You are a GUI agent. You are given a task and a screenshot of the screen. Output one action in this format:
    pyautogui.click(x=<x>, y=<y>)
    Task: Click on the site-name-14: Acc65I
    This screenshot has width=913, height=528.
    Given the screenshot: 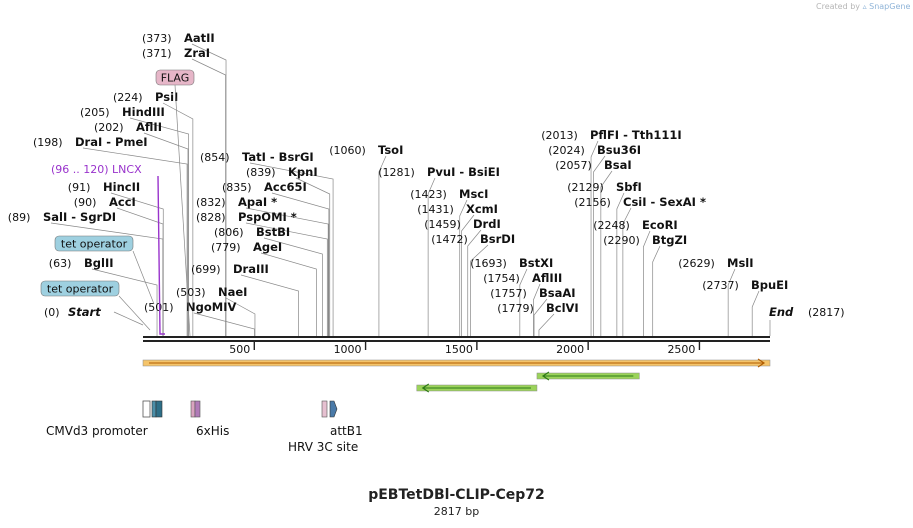 What is the action you would take?
    pyautogui.click(x=285, y=187)
    